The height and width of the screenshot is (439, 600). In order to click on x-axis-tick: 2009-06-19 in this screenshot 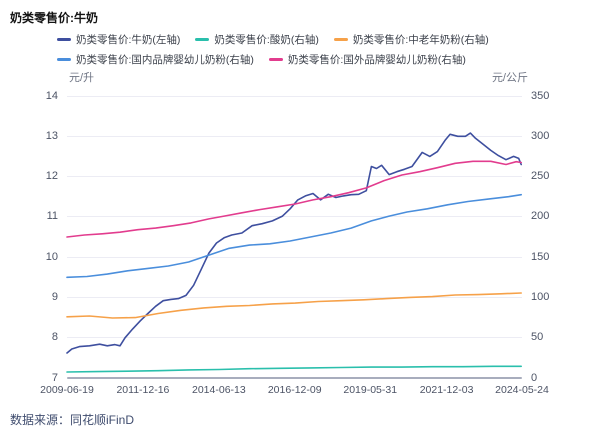, I will do `click(67, 390)`.